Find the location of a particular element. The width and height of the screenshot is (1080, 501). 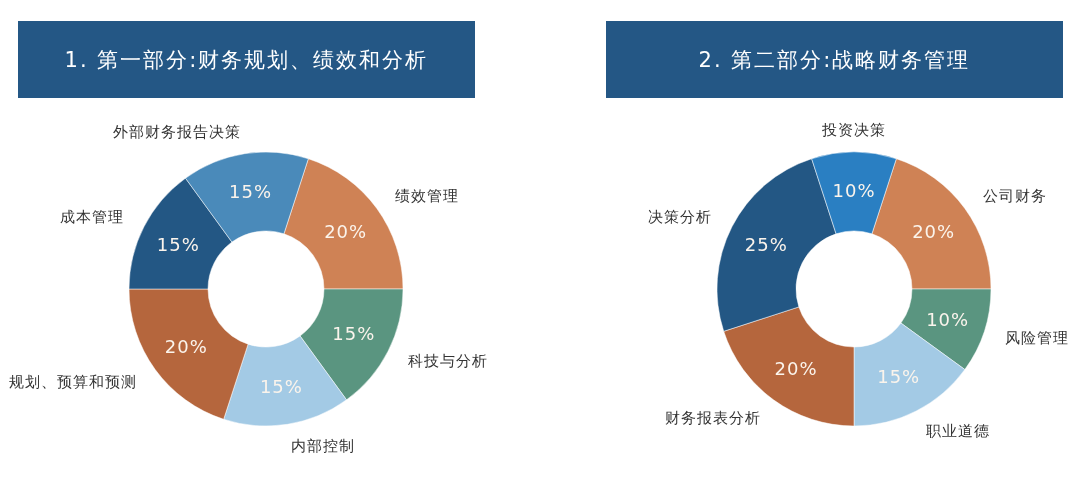

slice-label: 职业道德 is located at coordinates (958, 430).